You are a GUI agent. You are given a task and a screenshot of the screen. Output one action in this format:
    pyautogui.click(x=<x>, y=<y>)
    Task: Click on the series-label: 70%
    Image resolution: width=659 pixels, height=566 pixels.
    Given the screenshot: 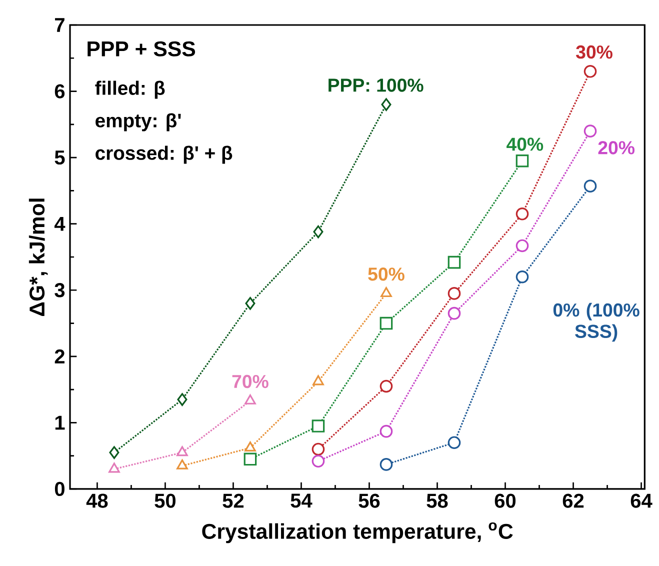 What is the action you would take?
    pyautogui.click(x=250, y=381)
    